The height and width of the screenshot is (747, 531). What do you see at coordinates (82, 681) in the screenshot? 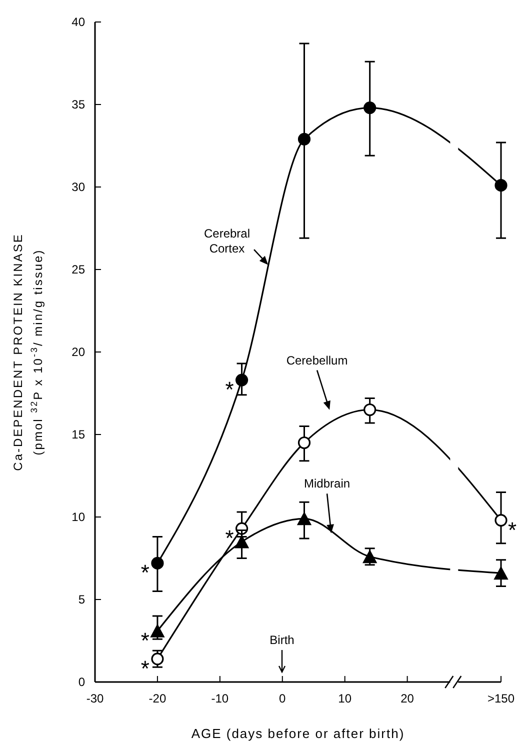
I see `y-tick-label: 0` at bounding box center [82, 681].